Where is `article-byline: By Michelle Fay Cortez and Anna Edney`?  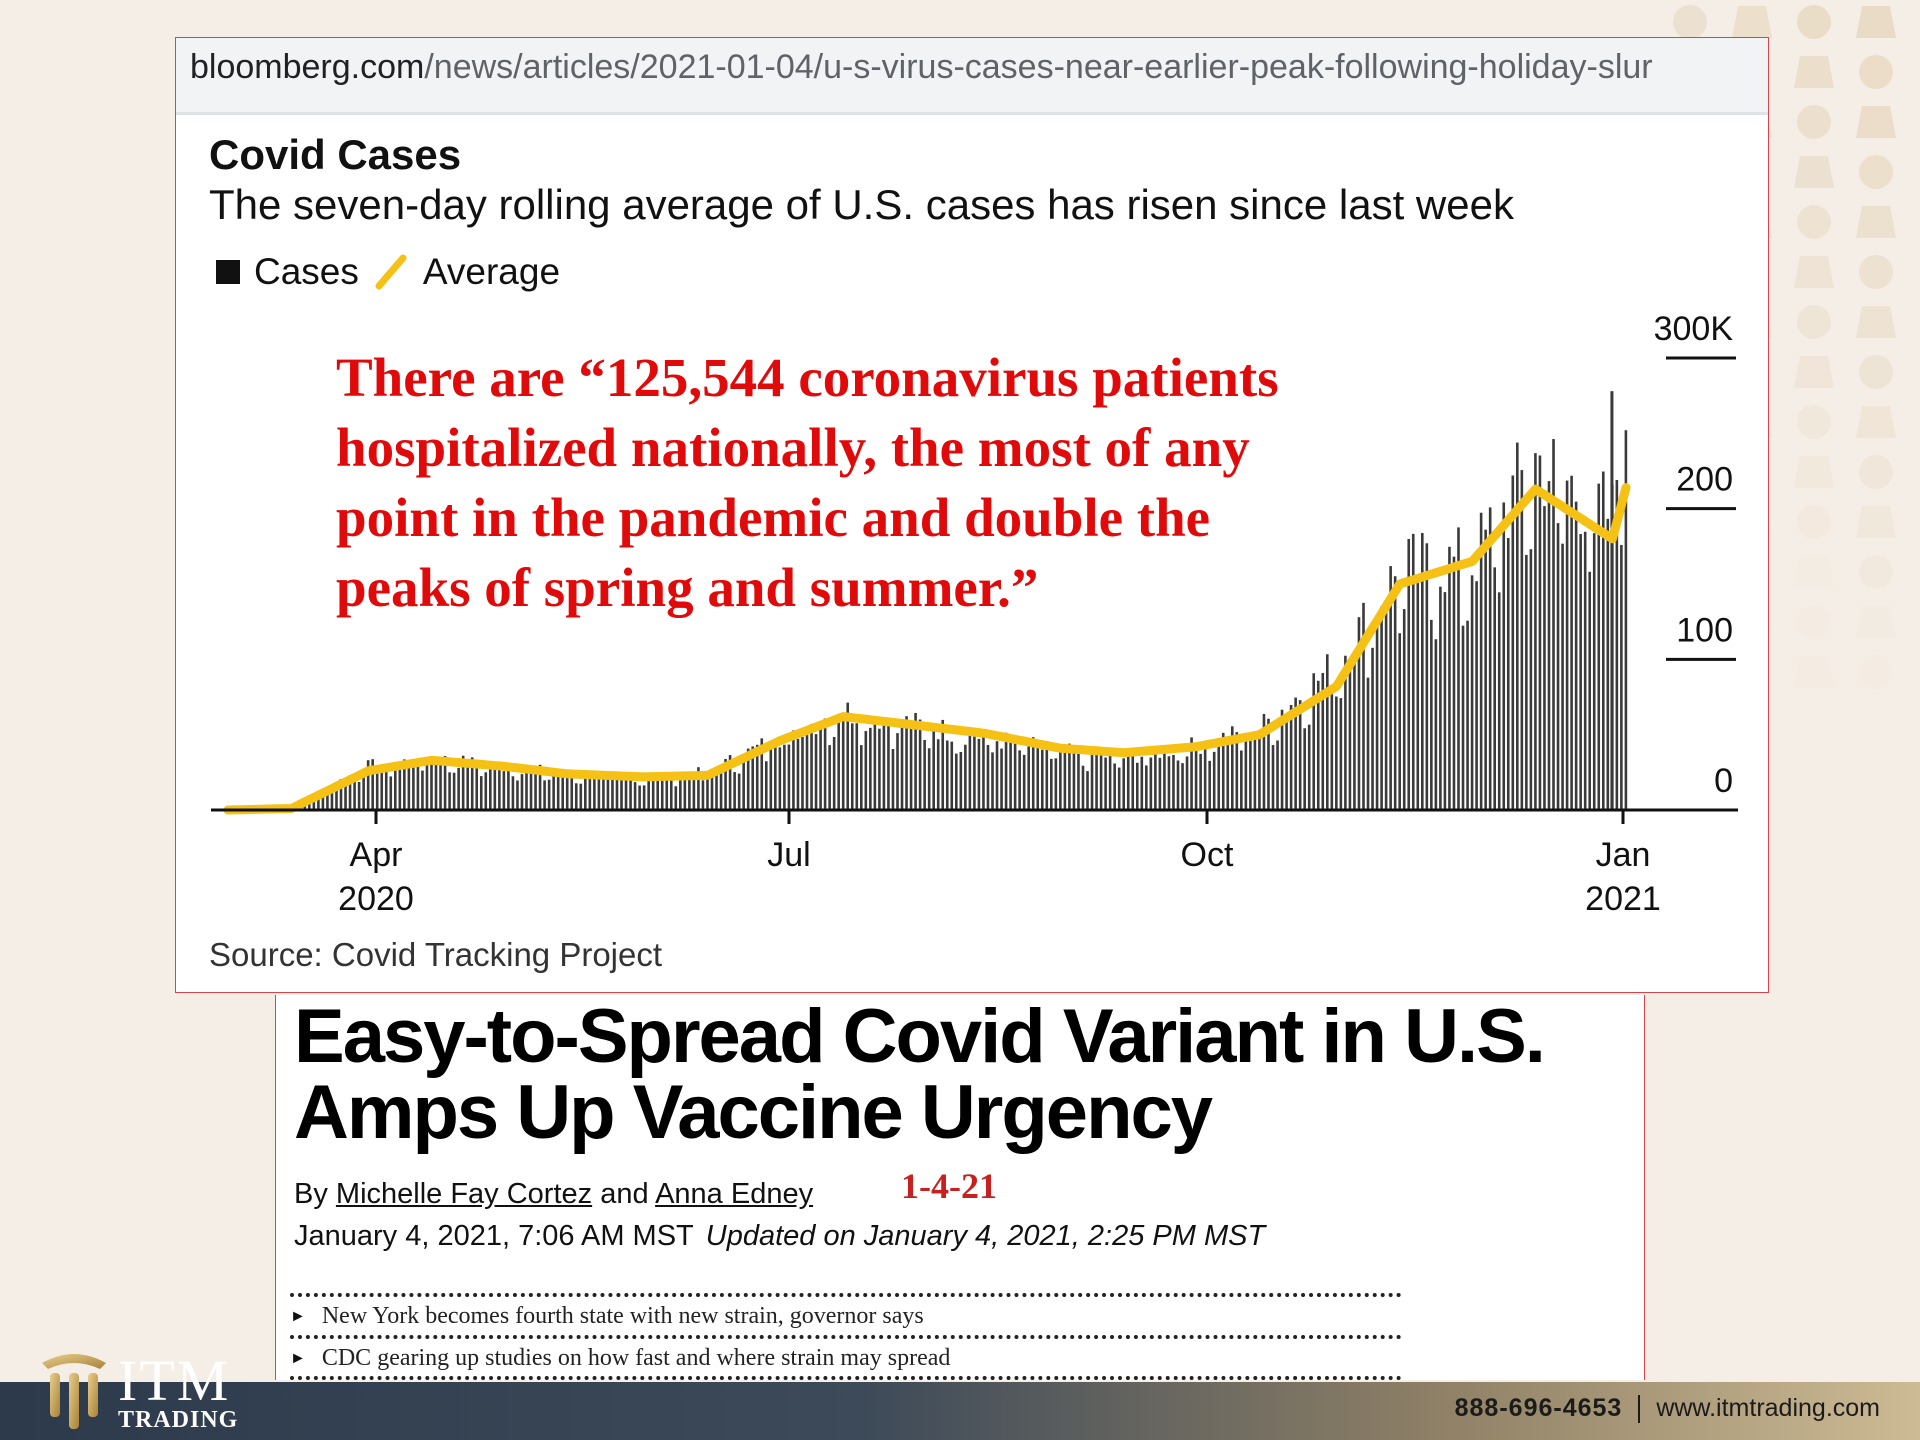 article-byline: By Michelle Fay Cortez and Anna Edney is located at coordinates (553, 1194).